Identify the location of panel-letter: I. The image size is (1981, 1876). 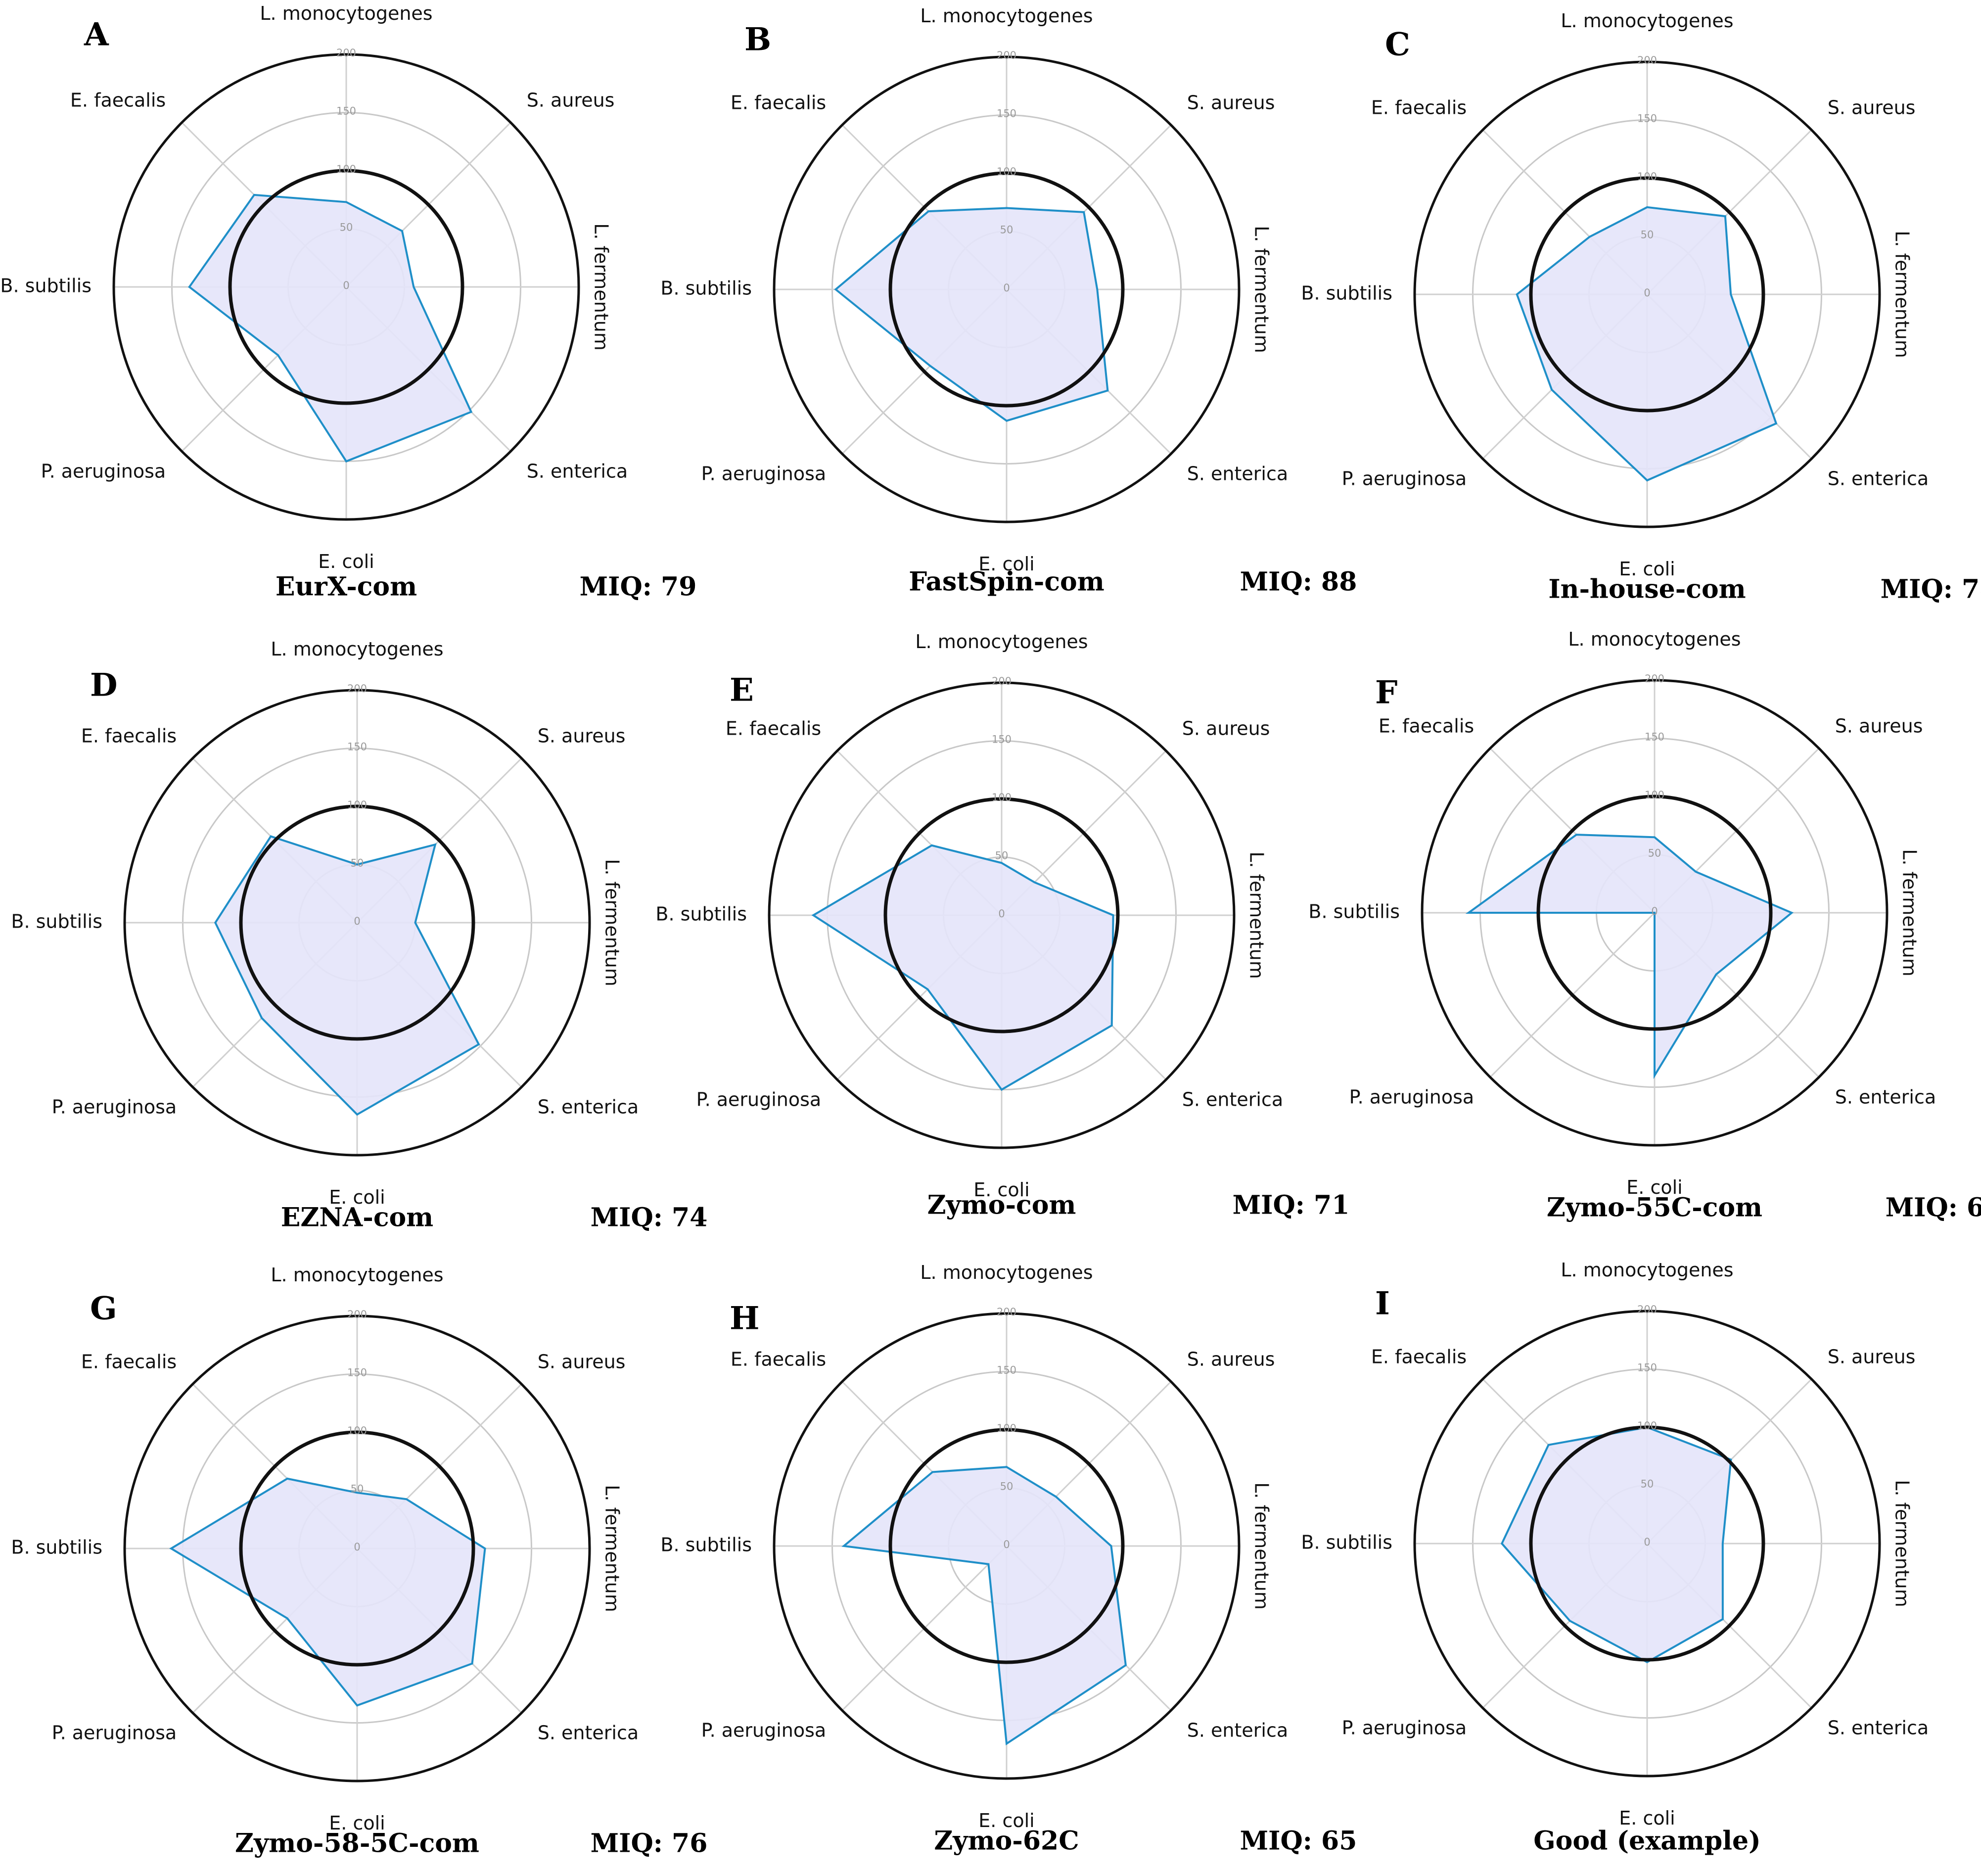
(1382, 1303).